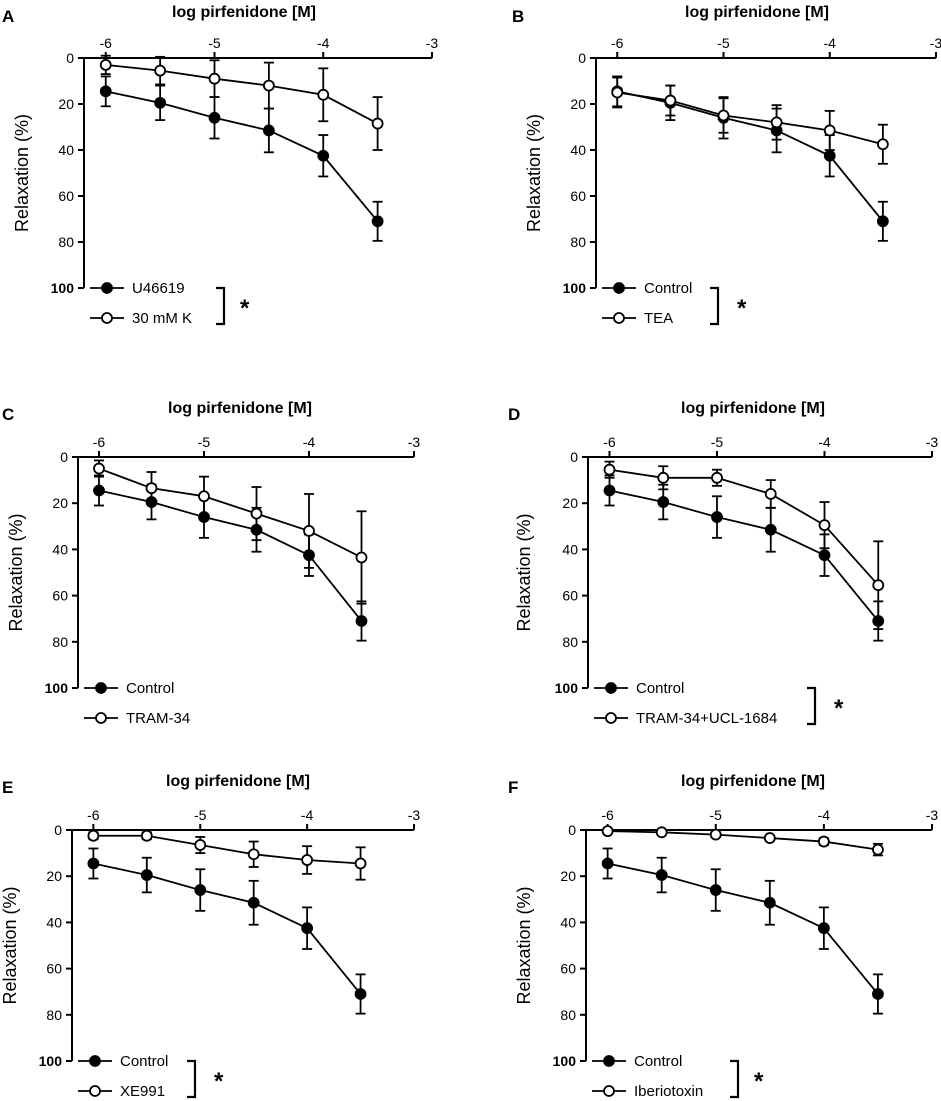  I want to click on legend-label: TEA, so click(658, 318).